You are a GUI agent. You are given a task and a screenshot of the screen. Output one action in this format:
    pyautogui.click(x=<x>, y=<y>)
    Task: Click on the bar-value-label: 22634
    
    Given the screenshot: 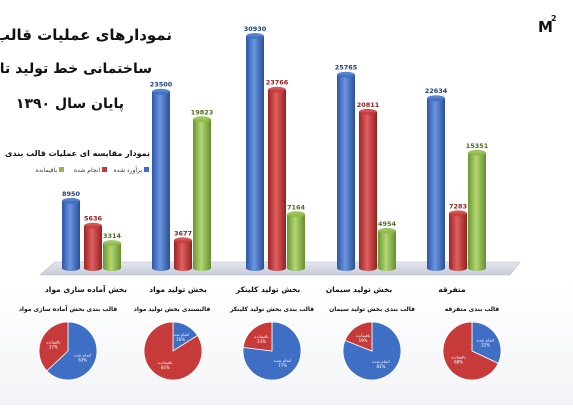 What is the action you would take?
    pyautogui.click(x=436, y=91)
    